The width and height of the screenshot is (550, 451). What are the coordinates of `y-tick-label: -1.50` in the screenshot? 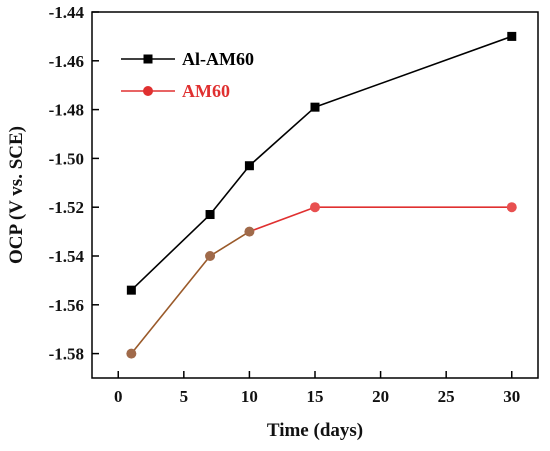 It's located at (66, 158).